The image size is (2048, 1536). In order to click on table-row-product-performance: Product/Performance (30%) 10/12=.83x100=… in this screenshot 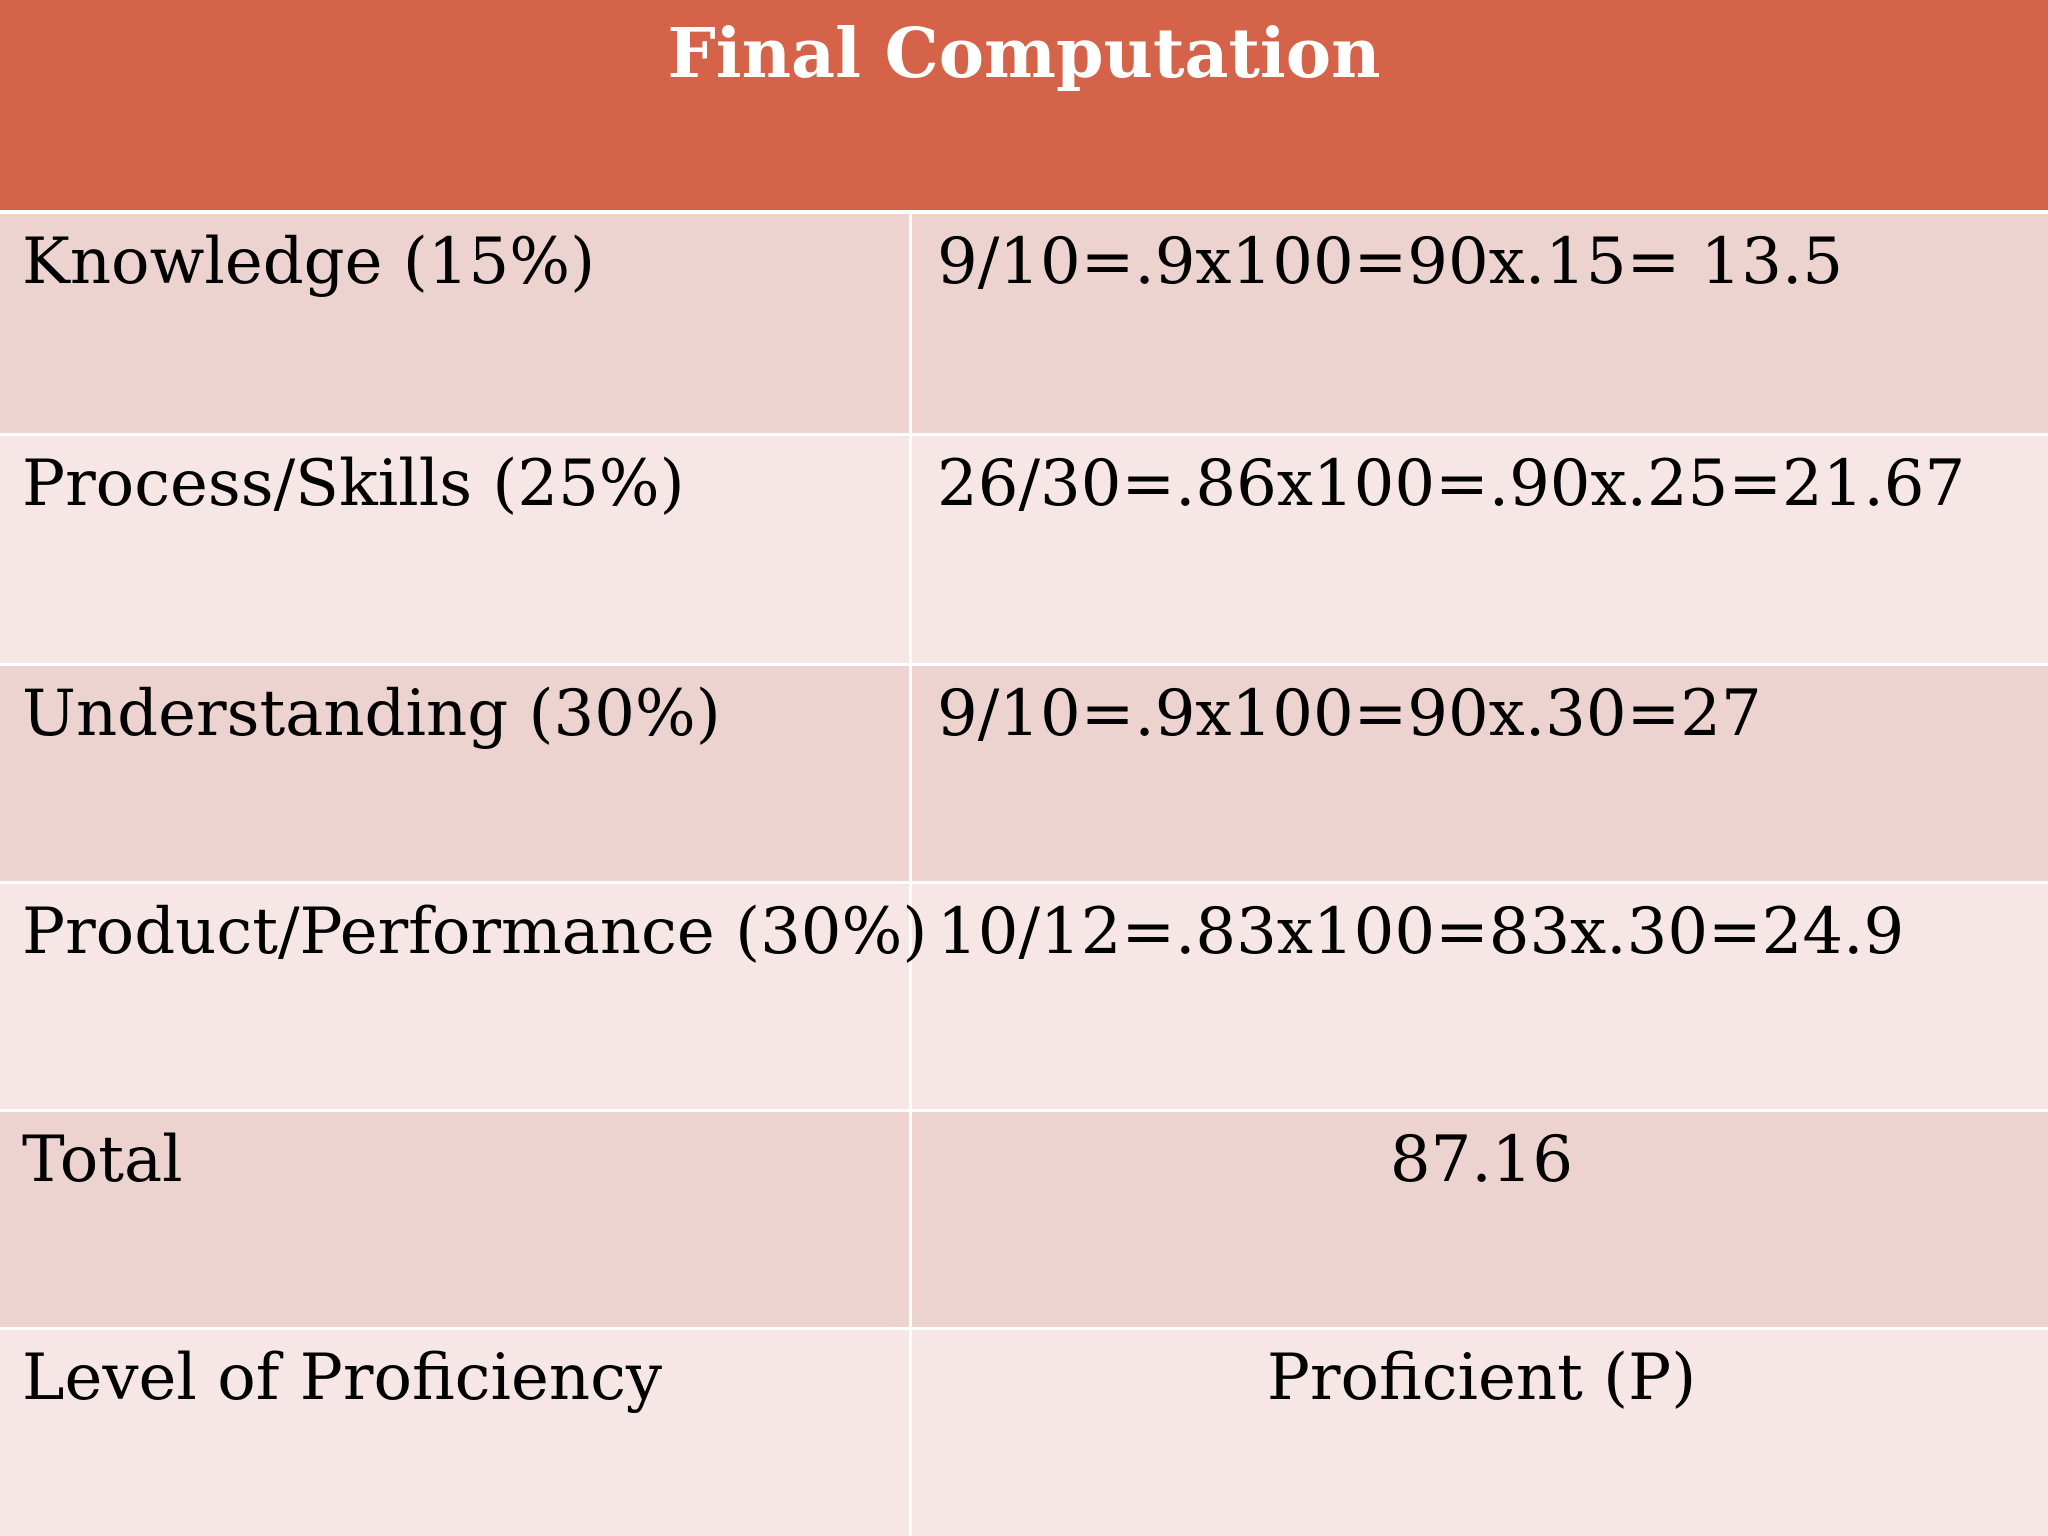, I will do `click(1024, 998)`.